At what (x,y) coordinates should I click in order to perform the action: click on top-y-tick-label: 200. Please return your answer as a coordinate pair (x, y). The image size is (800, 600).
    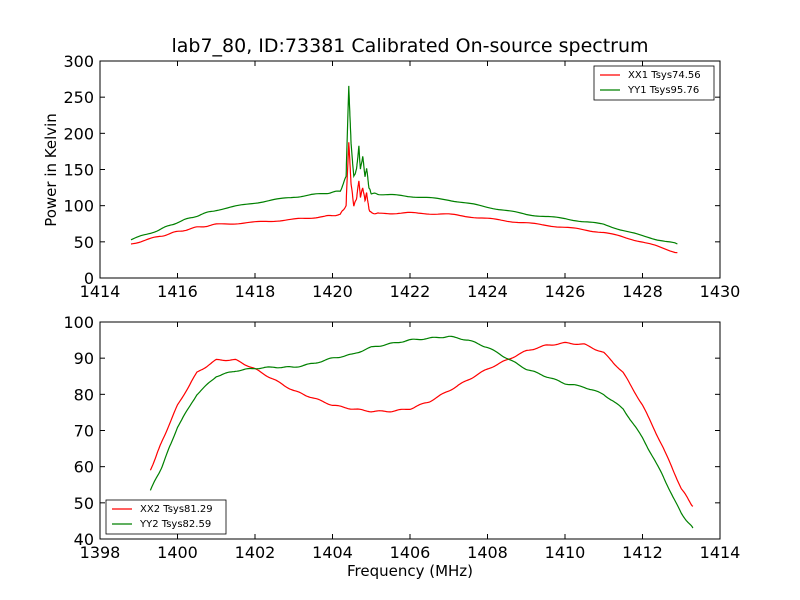
    Looking at the image, I should click on (78, 133).